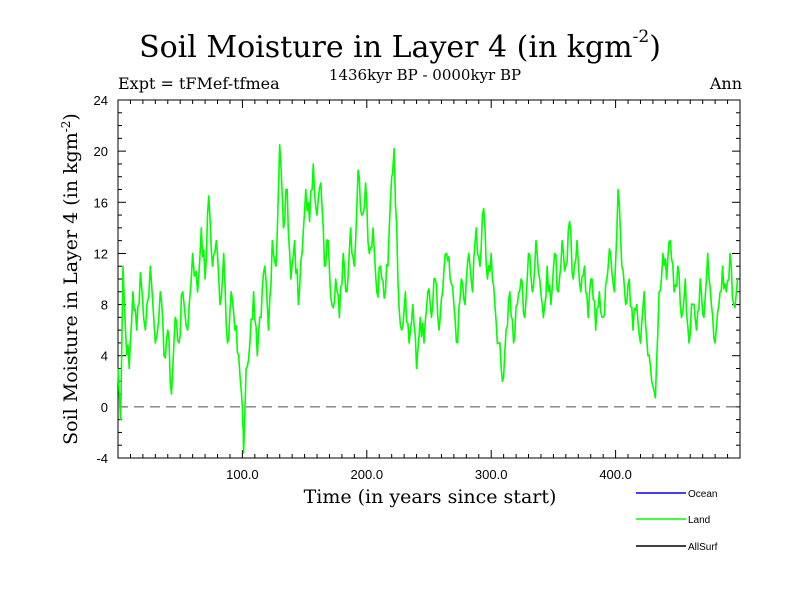 The image size is (800, 600). I want to click on legend: Ocean Land AllSurf, so click(677, 521).